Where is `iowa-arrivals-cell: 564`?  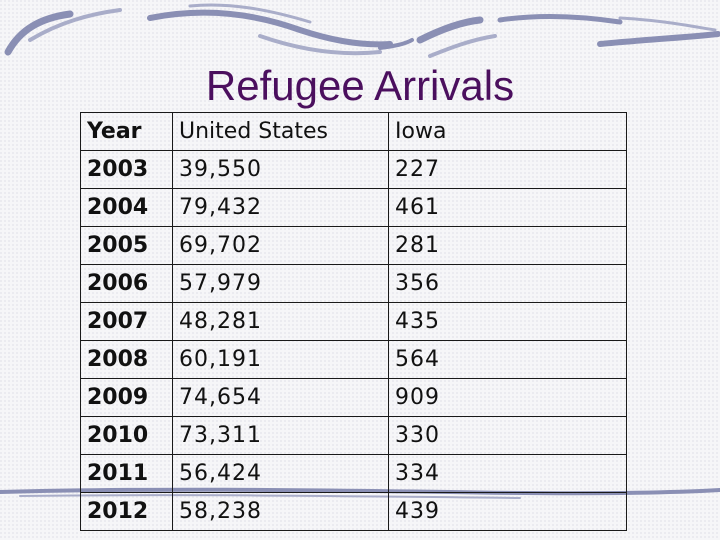 iowa-arrivals-cell: 564 is located at coordinates (507, 359).